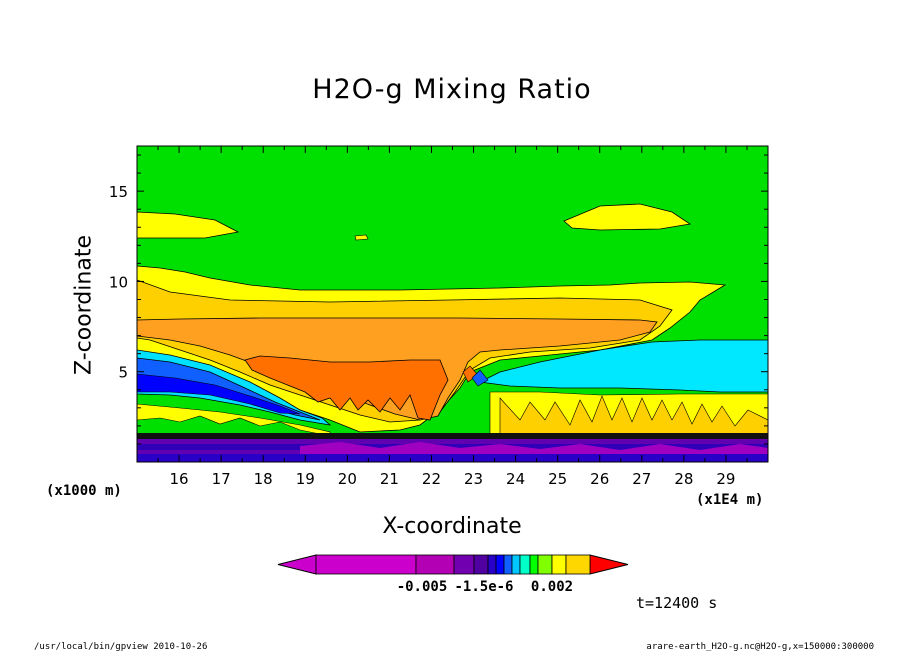 This screenshot has height=654, width=904. I want to click on x-tick-label: 16, so click(179, 479).